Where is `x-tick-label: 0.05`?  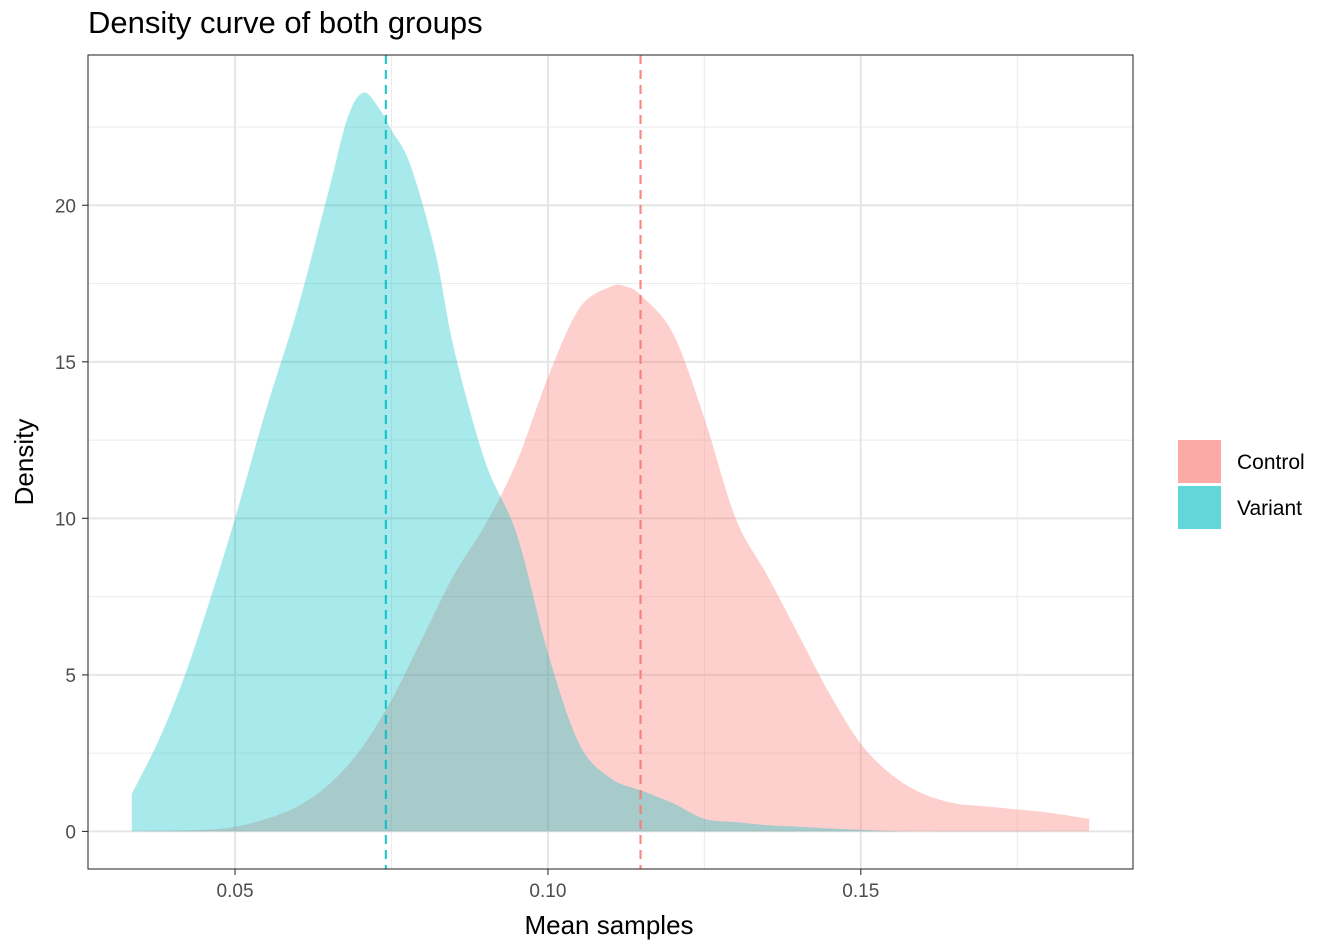 x-tick-label: 0.05 is located at coordinates (235, 891).